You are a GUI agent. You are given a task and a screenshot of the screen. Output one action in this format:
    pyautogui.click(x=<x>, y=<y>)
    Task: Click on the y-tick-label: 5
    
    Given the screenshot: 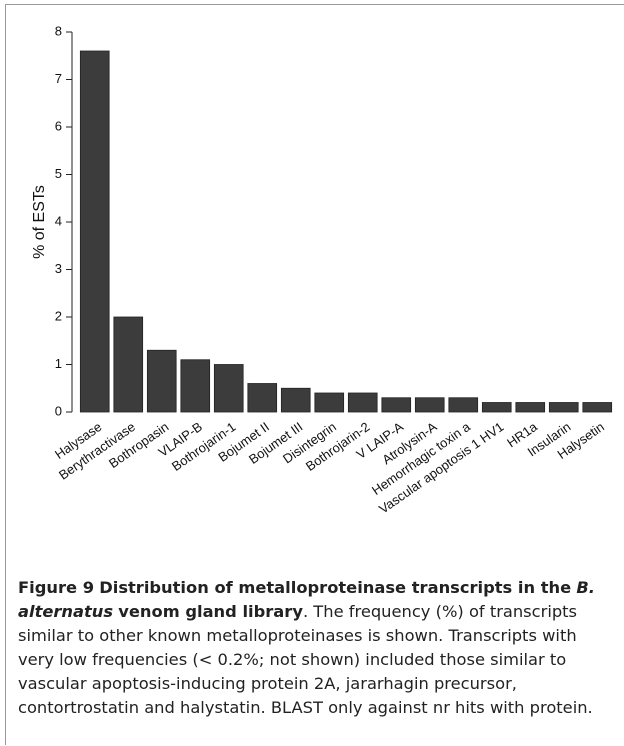 What is the action you would take?
    pyautogui.click(x=58, y=173)
    